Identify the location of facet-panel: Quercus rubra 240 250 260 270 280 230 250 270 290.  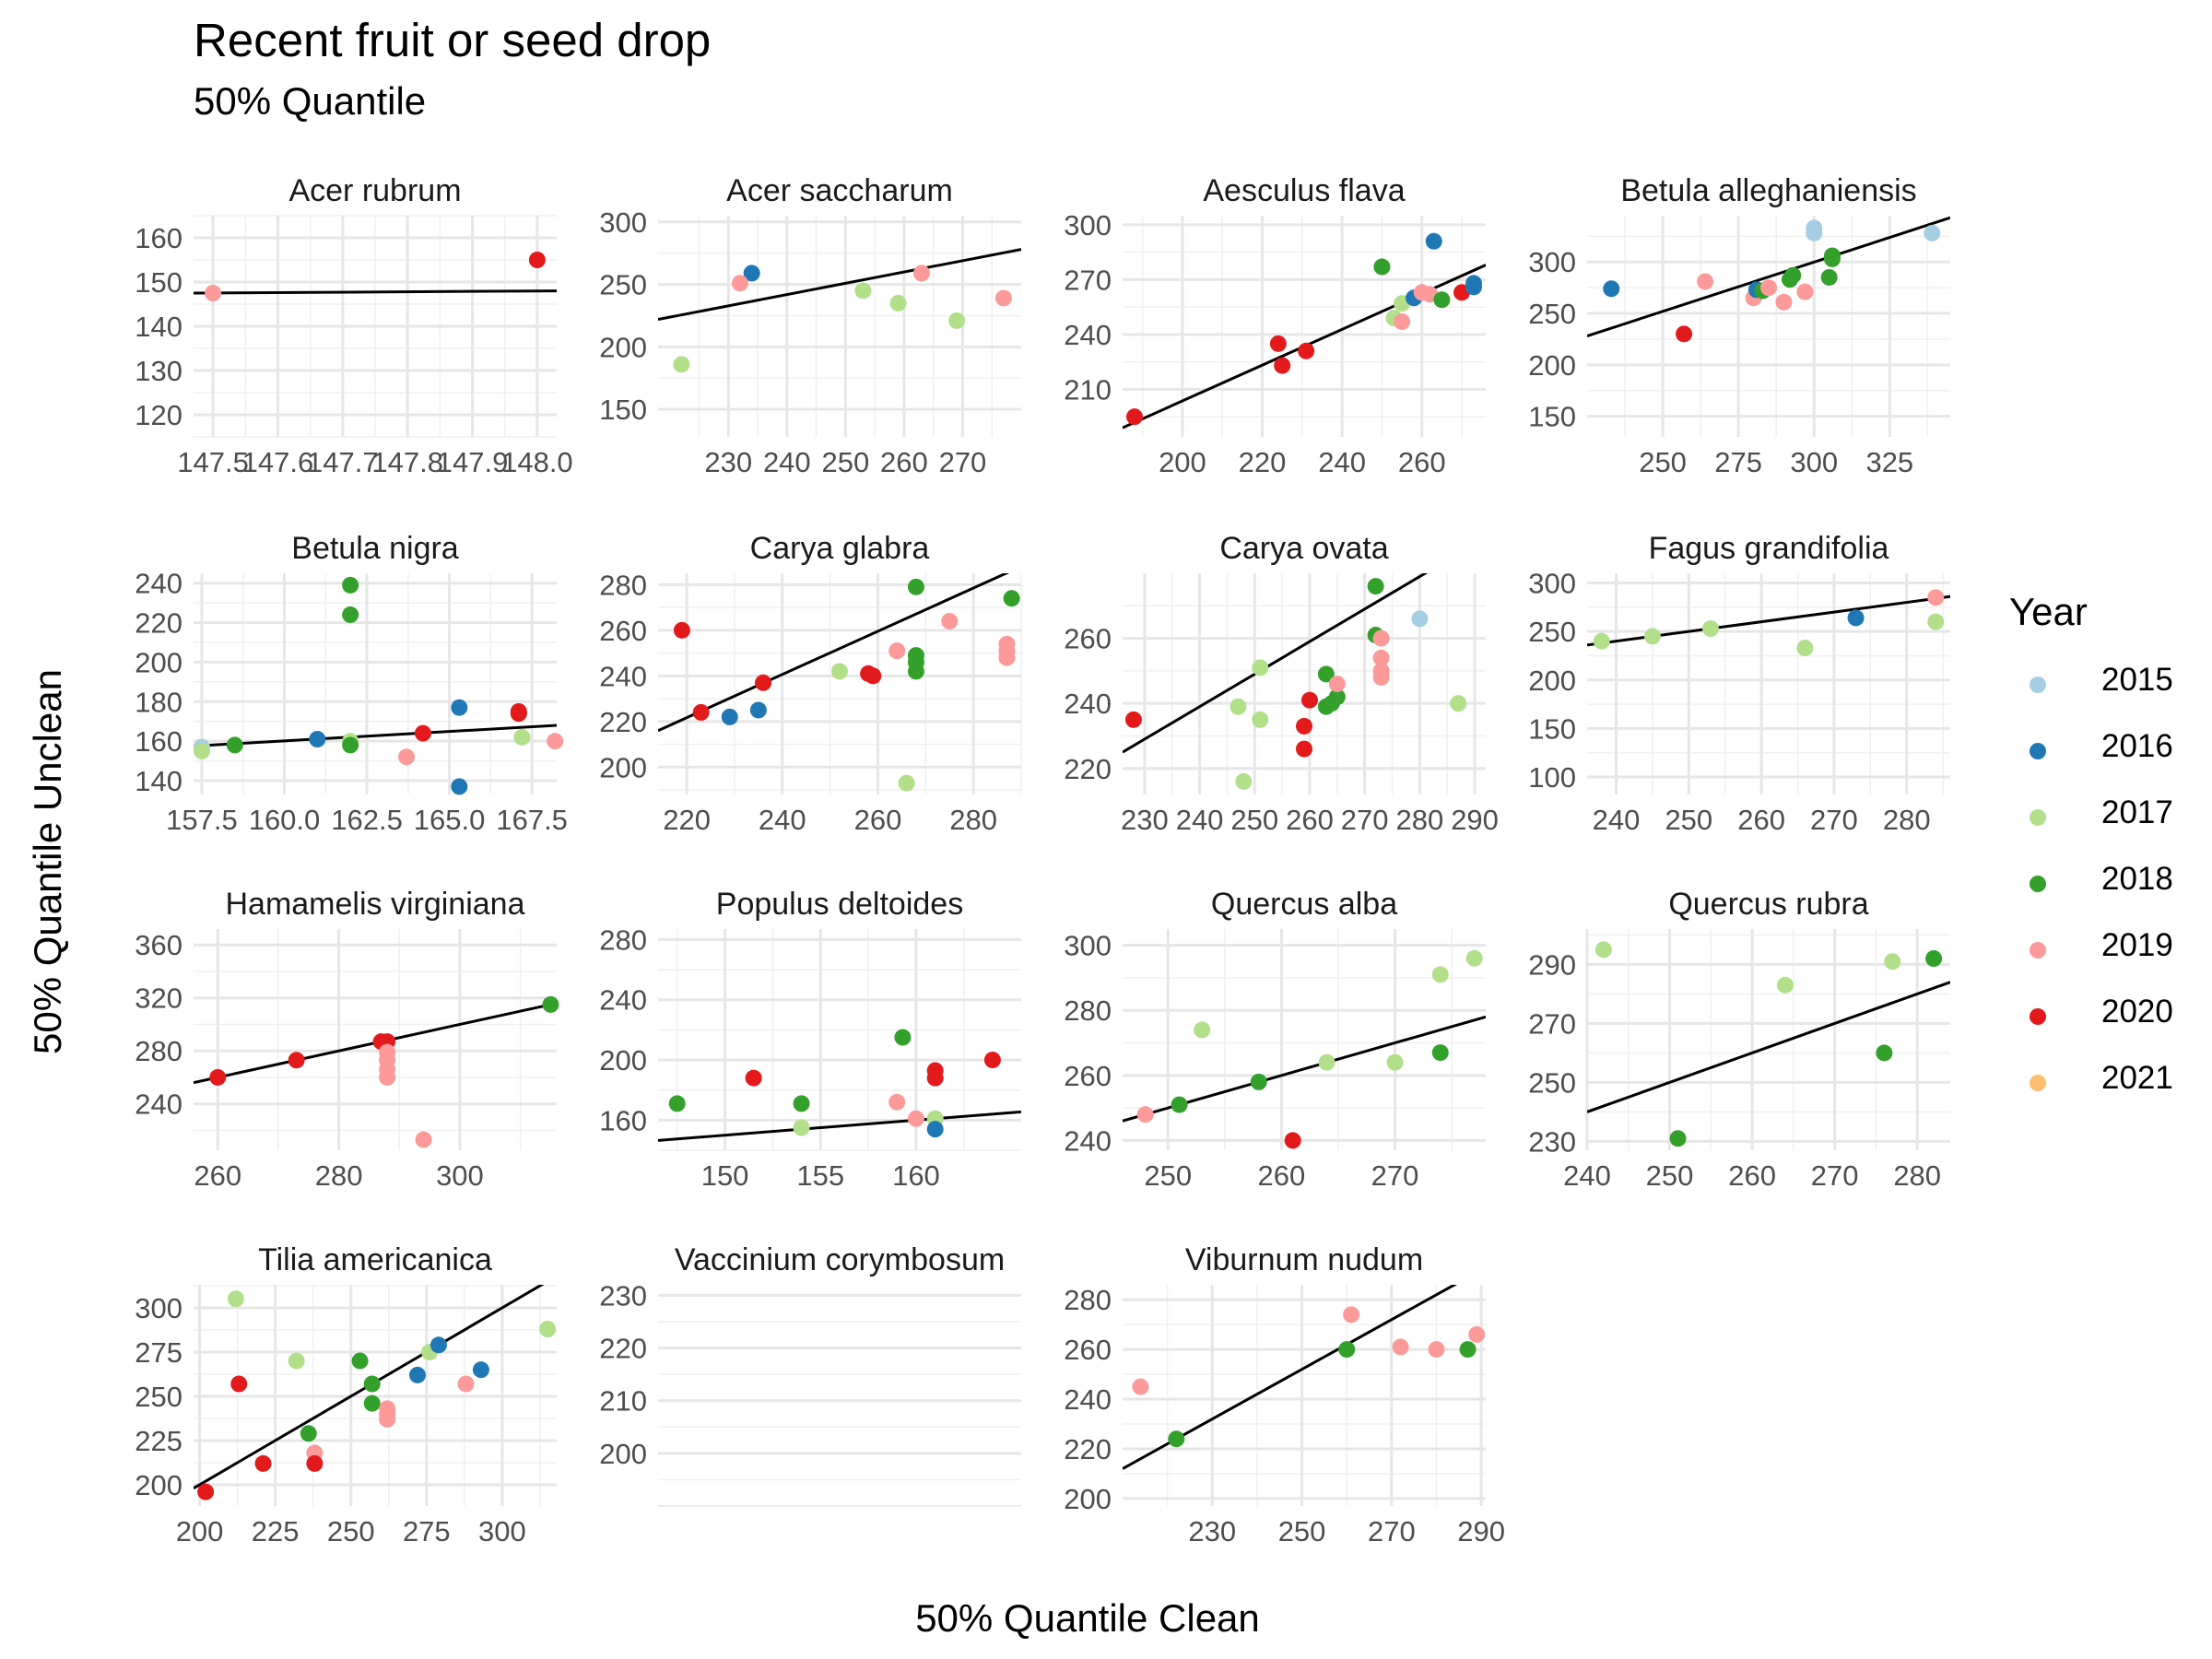
(1739, 1039).